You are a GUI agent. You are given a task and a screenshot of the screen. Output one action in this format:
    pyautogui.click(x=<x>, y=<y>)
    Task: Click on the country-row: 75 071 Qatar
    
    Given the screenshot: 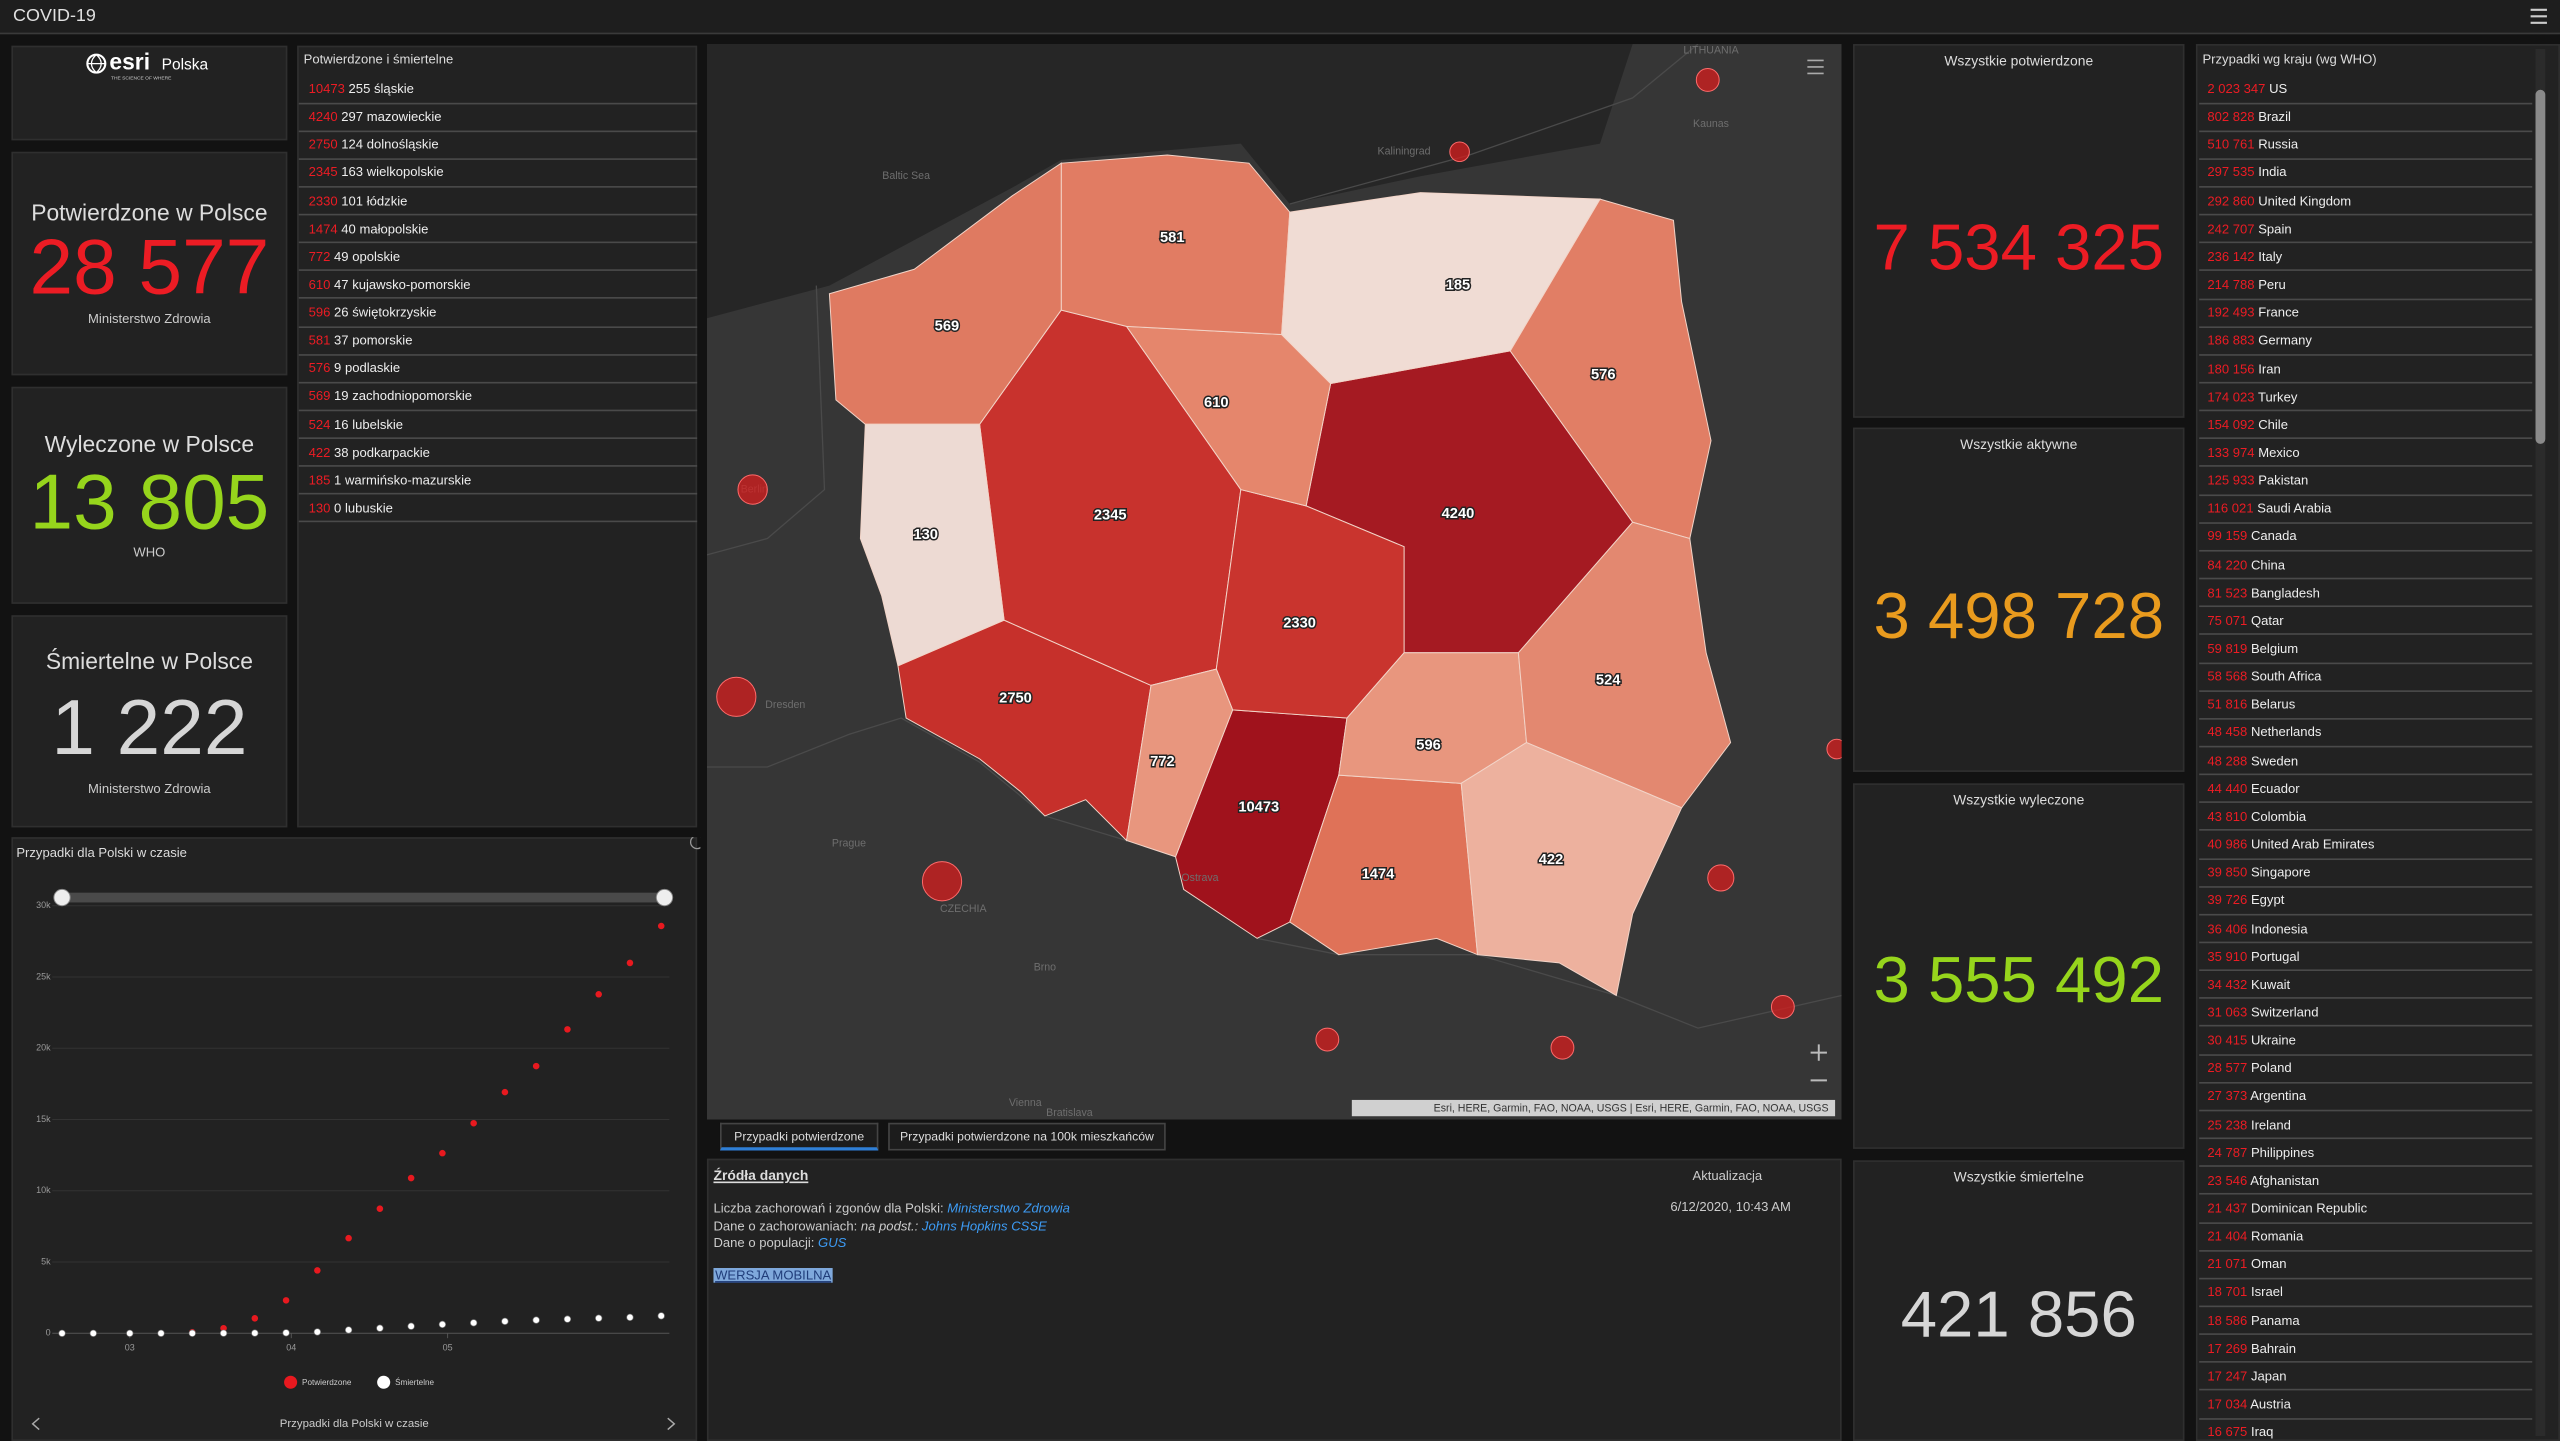 What is the action you would take?
    pyautogui.click(x=2245, y=621)
    